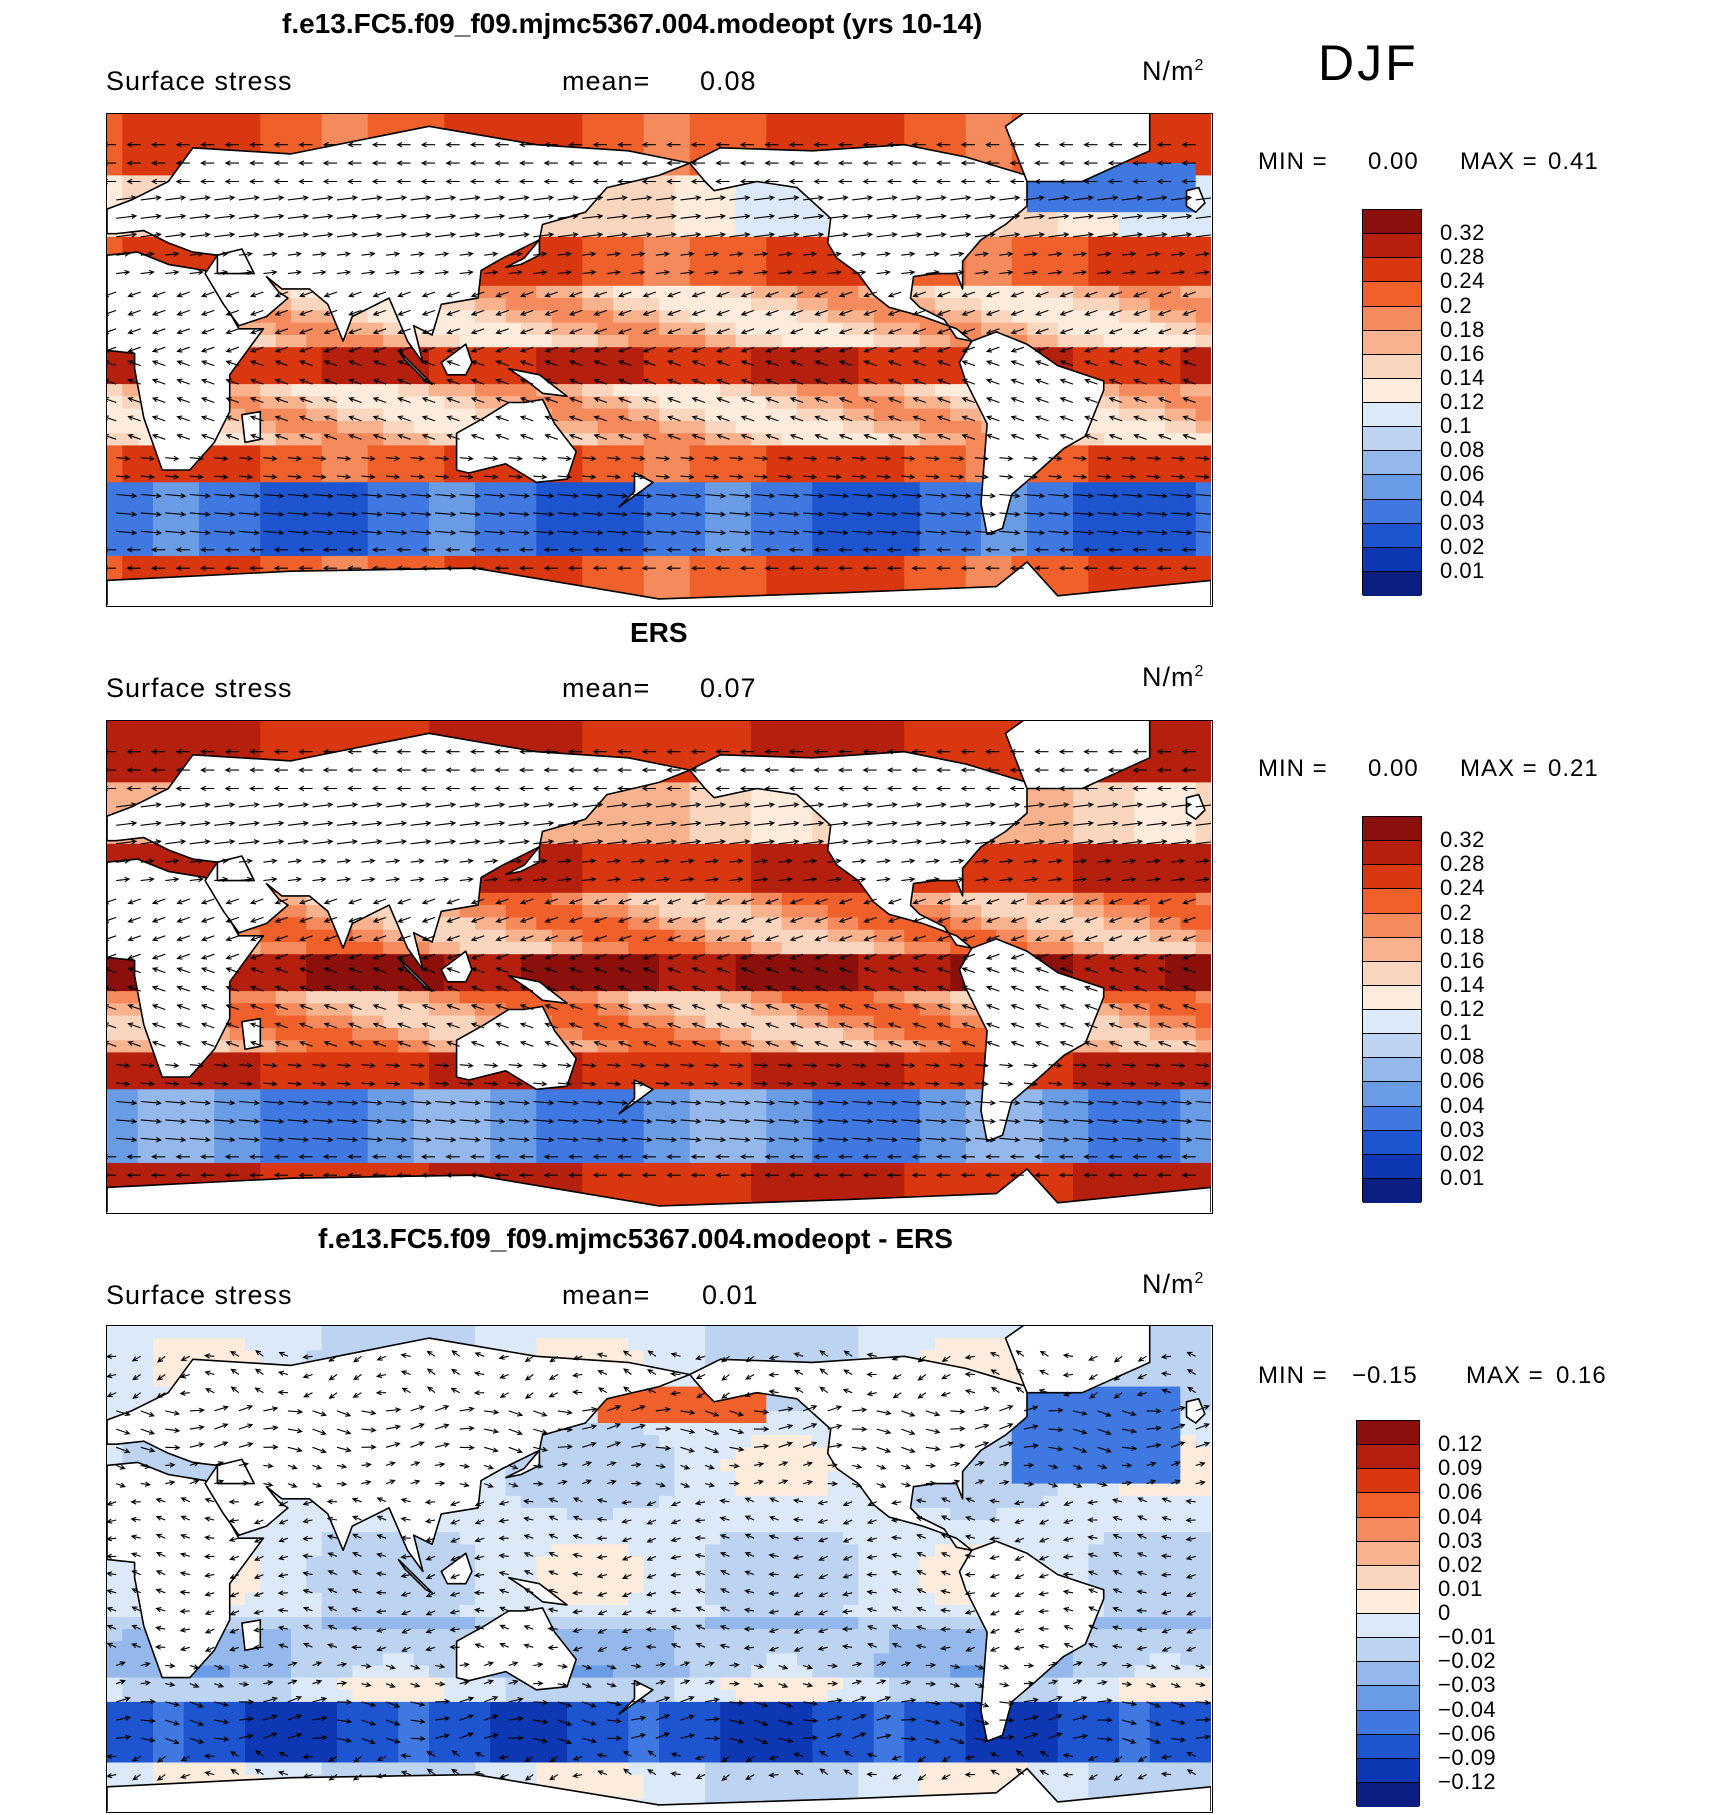 The image size is (1710, 1815). Describe the element at coordinates (1573, 161) in the screenshot. I see `max-value: 0.41` at that location.